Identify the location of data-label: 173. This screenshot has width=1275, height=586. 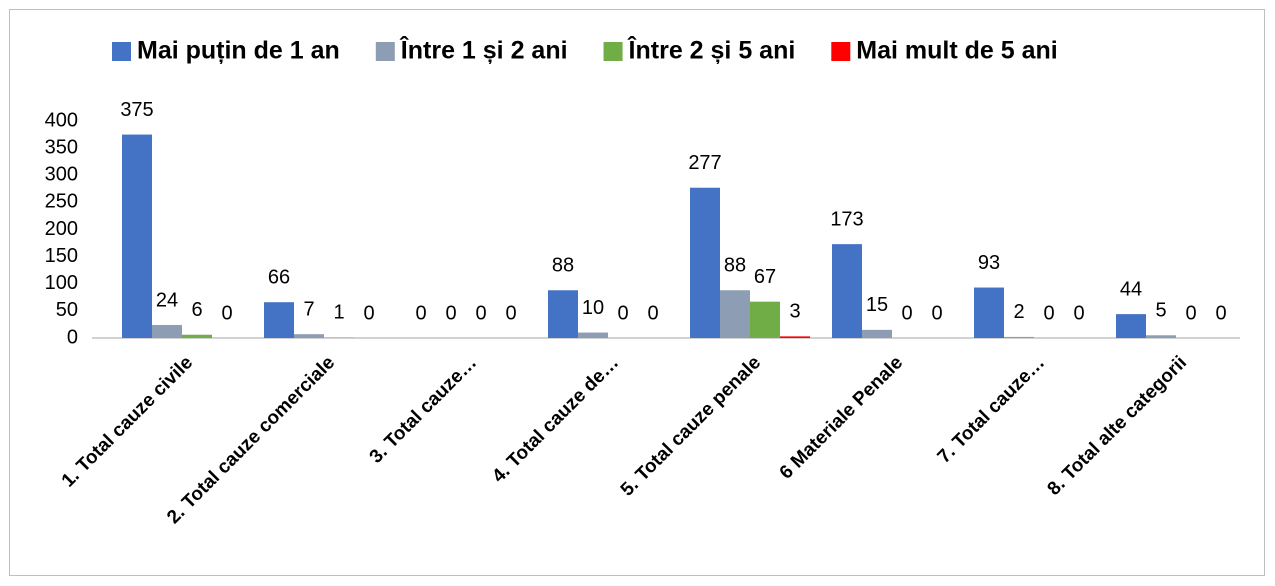
(846, 219).